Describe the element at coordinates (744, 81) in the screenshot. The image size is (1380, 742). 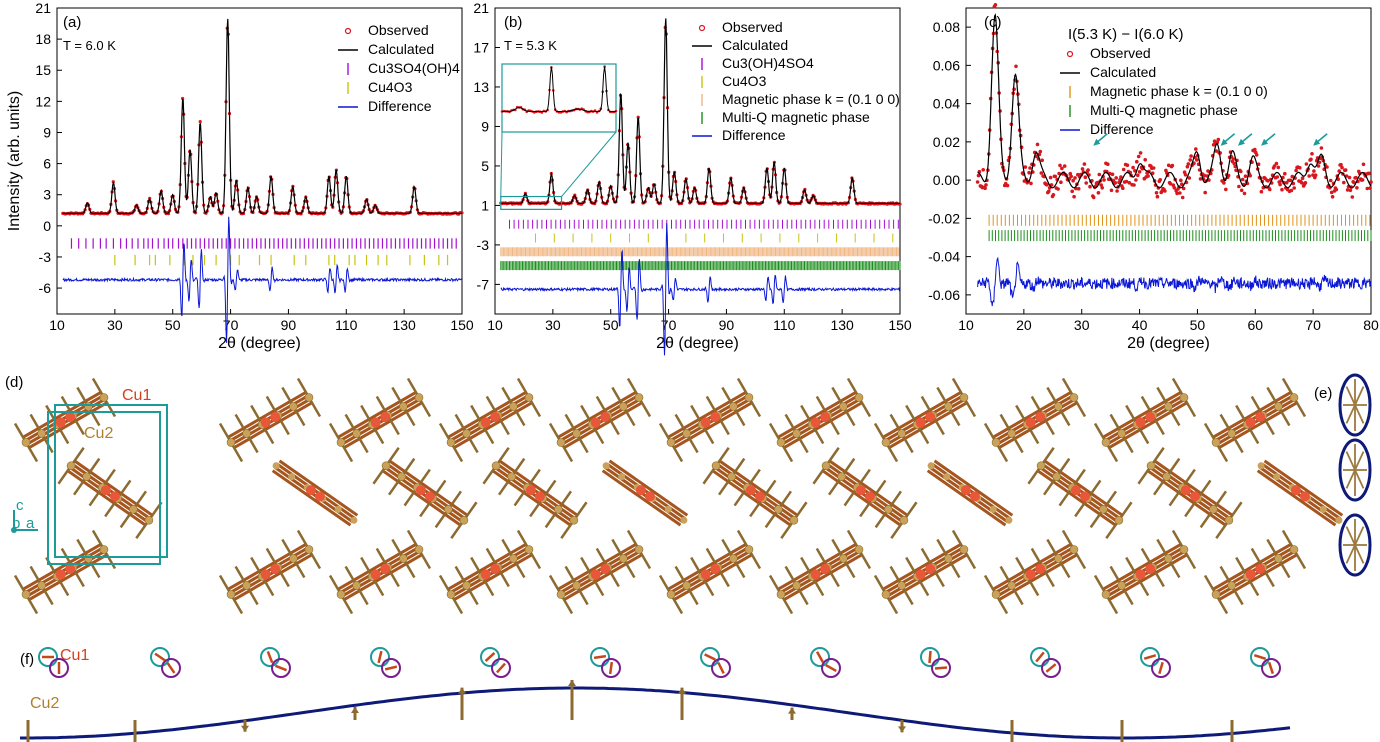
I see `legend-b-cu4o3-text: Cu4O3` at that location.